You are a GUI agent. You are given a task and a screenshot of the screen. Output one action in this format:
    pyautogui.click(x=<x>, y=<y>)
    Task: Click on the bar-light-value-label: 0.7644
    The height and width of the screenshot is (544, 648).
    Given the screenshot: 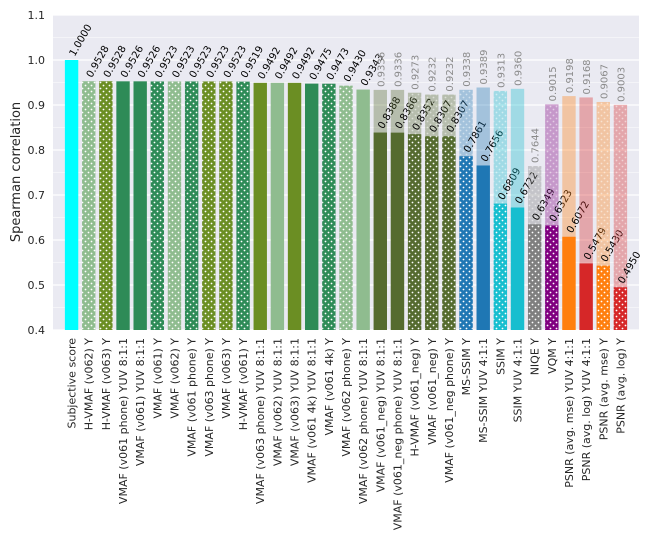 What is the action you would take?
    pyautogui.click(x=536, y=145)
    